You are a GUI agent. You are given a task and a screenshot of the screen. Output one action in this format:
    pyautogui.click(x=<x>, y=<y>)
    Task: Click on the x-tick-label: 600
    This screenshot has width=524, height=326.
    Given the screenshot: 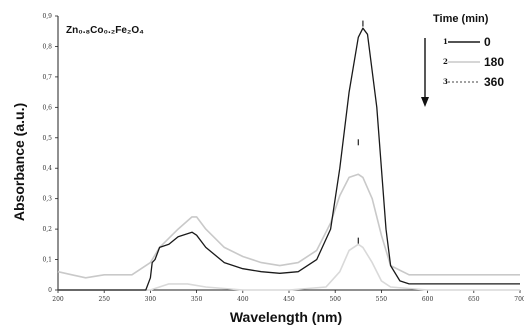 What is the action you would take?
    pyautogui.click(x=428, y=299)
    